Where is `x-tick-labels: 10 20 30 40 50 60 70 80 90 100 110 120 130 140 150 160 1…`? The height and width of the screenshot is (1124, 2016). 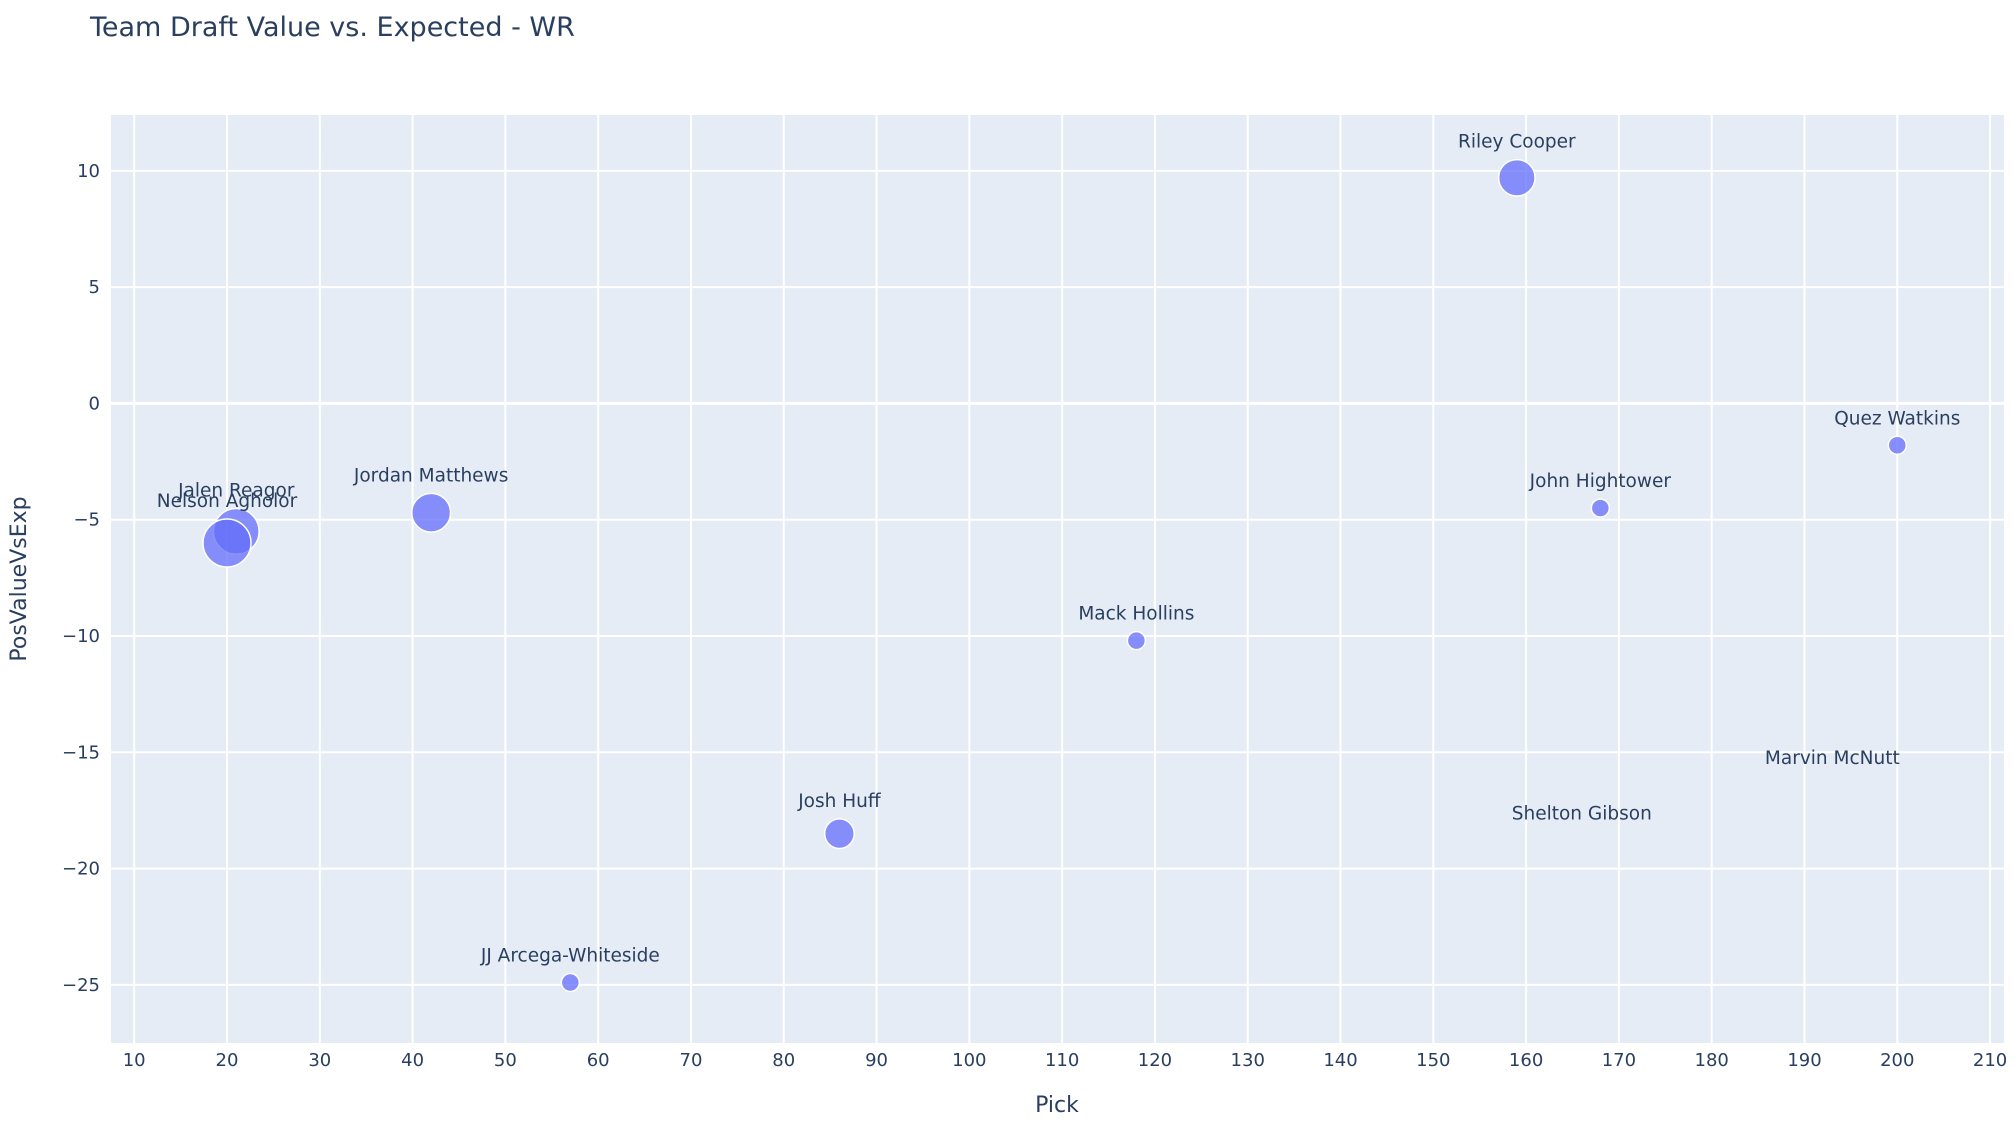 x-tick-labels: 10 20 30 40 50 60 70 80 90 100 110 120 130 140 150 160 1… is located at coordinates (1065, 1060).